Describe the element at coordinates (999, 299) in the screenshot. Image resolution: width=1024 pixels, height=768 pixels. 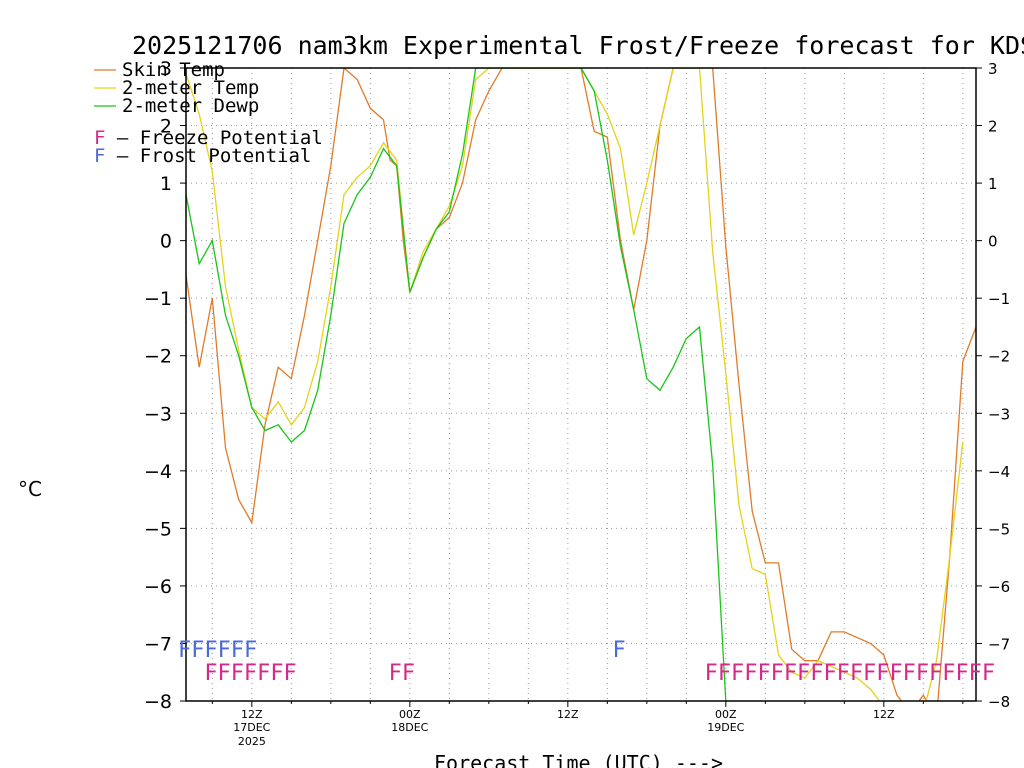
I see `y-tick-label-right: −1` at that location.